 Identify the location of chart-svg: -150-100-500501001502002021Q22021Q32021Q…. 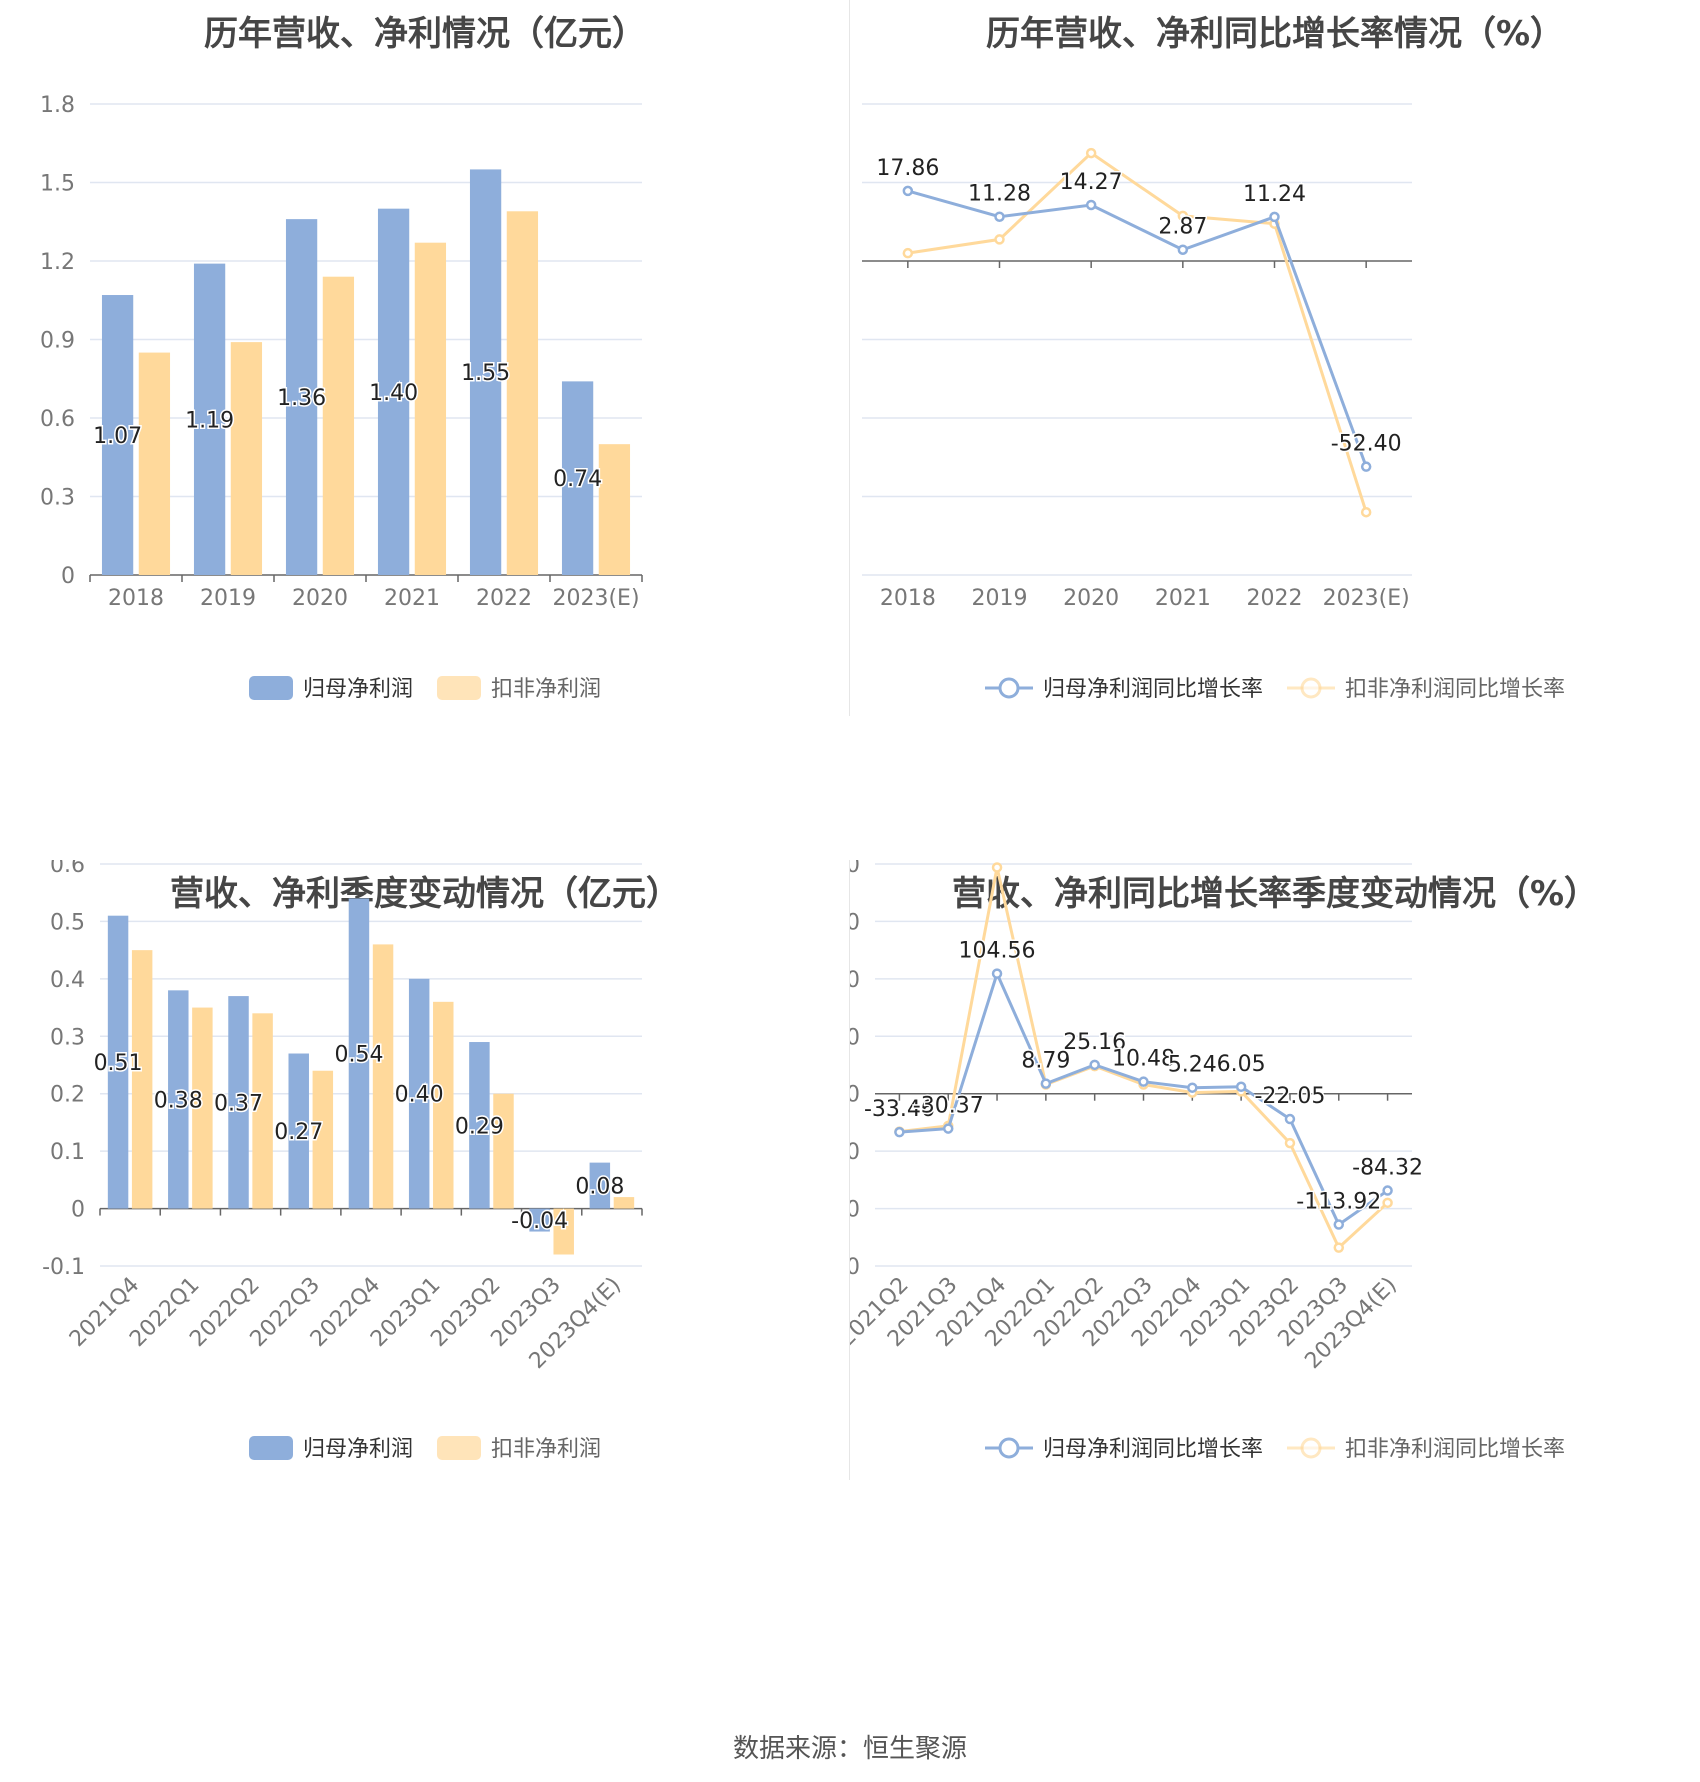
(1207, 1161).